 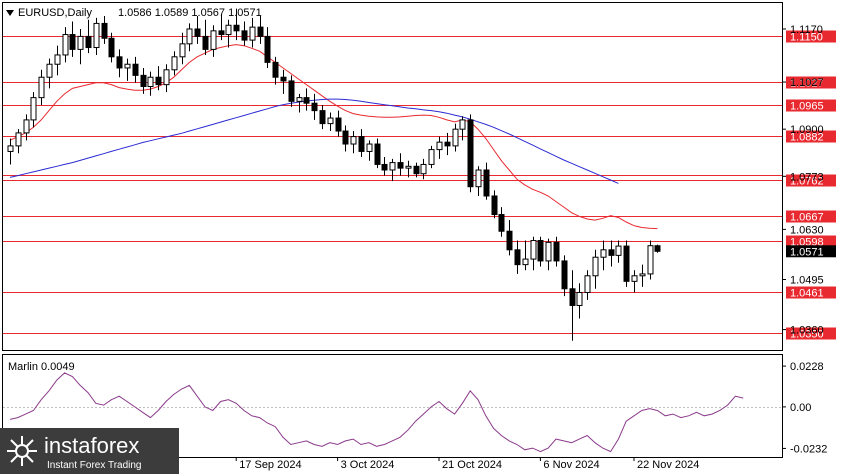 What do you see at coordinates (807, 218) in the screenshot?
I see `level-label: 1.0667` at bounding box center [807, 218].